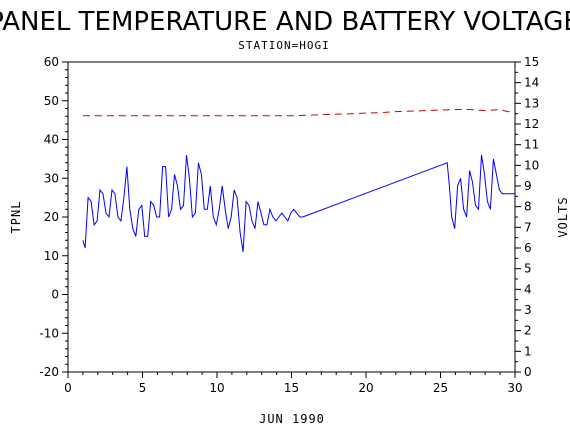 The height and width of the screenshot is (430, 570). I want to click on x-tick-label: 15, so click(291, 388).